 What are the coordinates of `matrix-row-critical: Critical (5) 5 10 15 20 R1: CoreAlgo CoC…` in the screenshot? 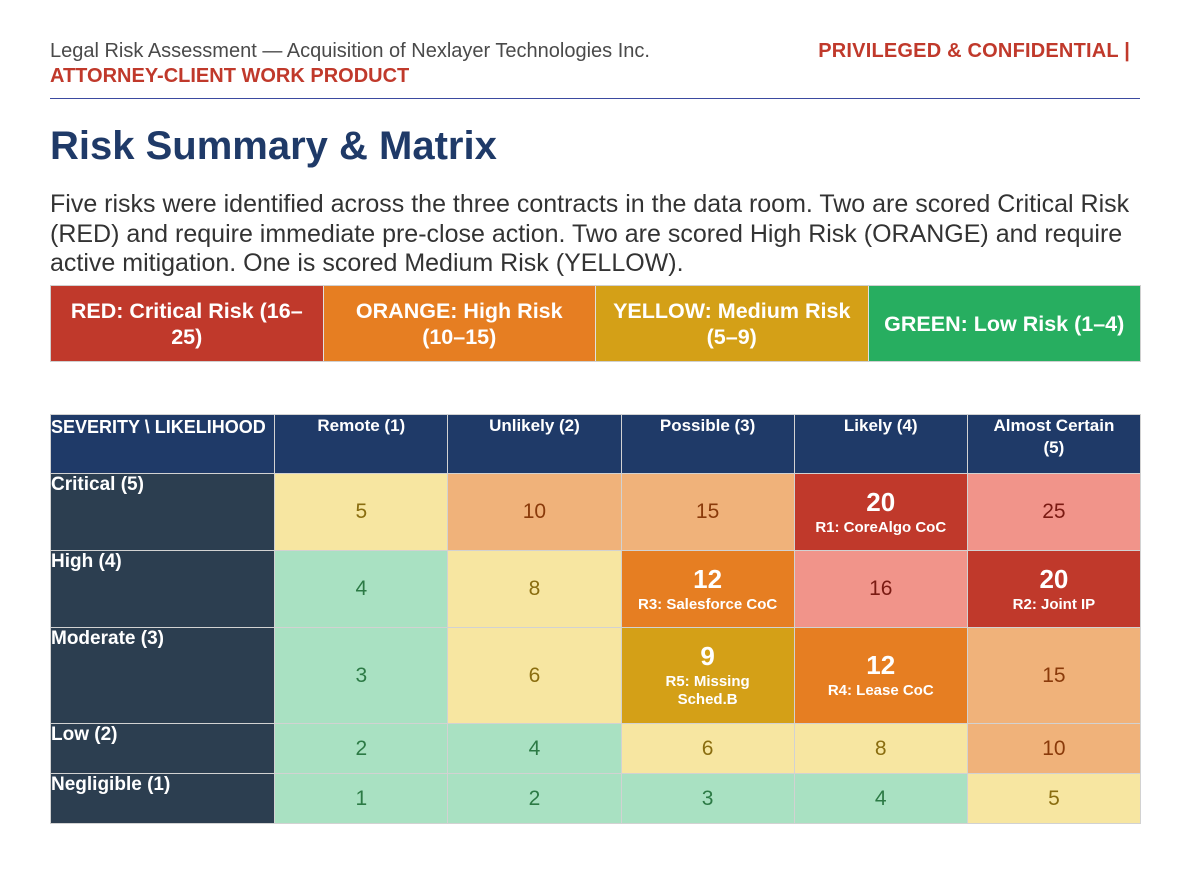 It's located at (595, 512).